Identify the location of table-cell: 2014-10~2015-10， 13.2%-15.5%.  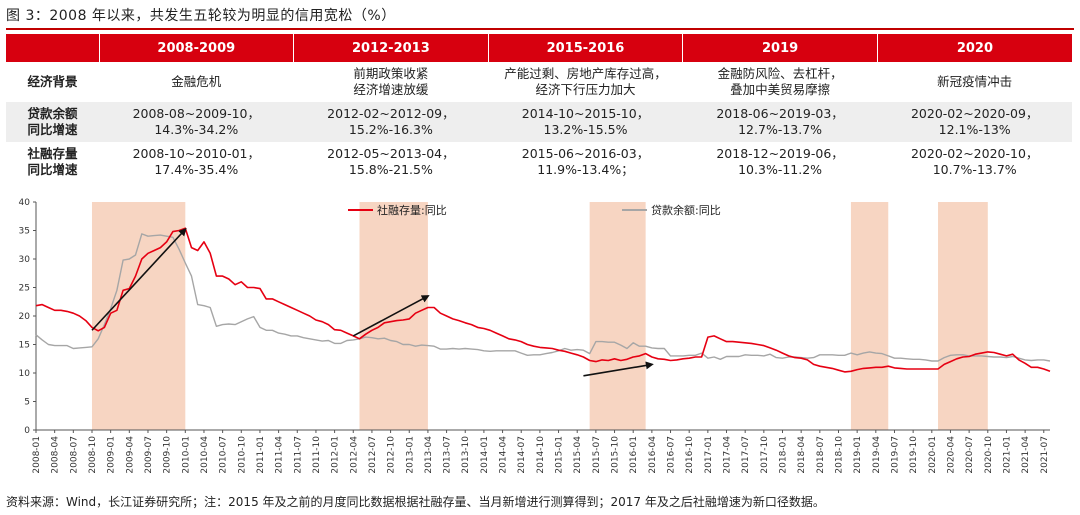
(585, 122).